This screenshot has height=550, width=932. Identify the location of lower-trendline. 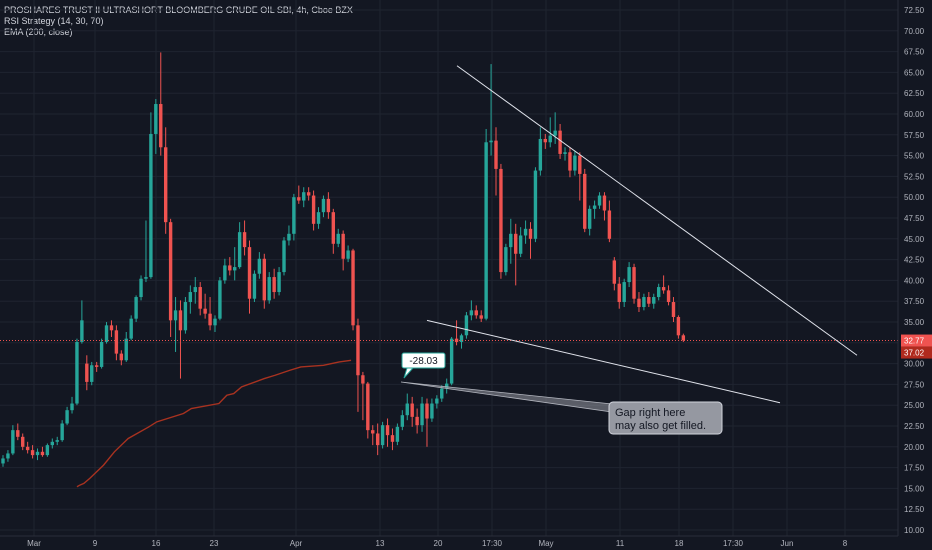
(603, 361).